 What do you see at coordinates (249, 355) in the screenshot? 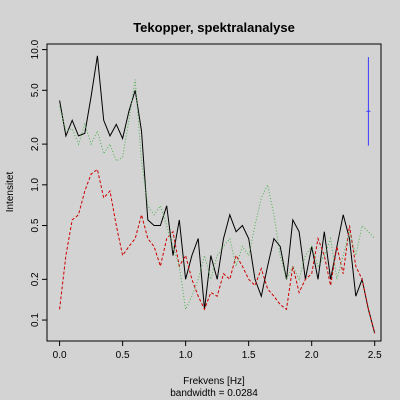
I see `x-tick-label: 1.5` at bounding box center [249, 355].